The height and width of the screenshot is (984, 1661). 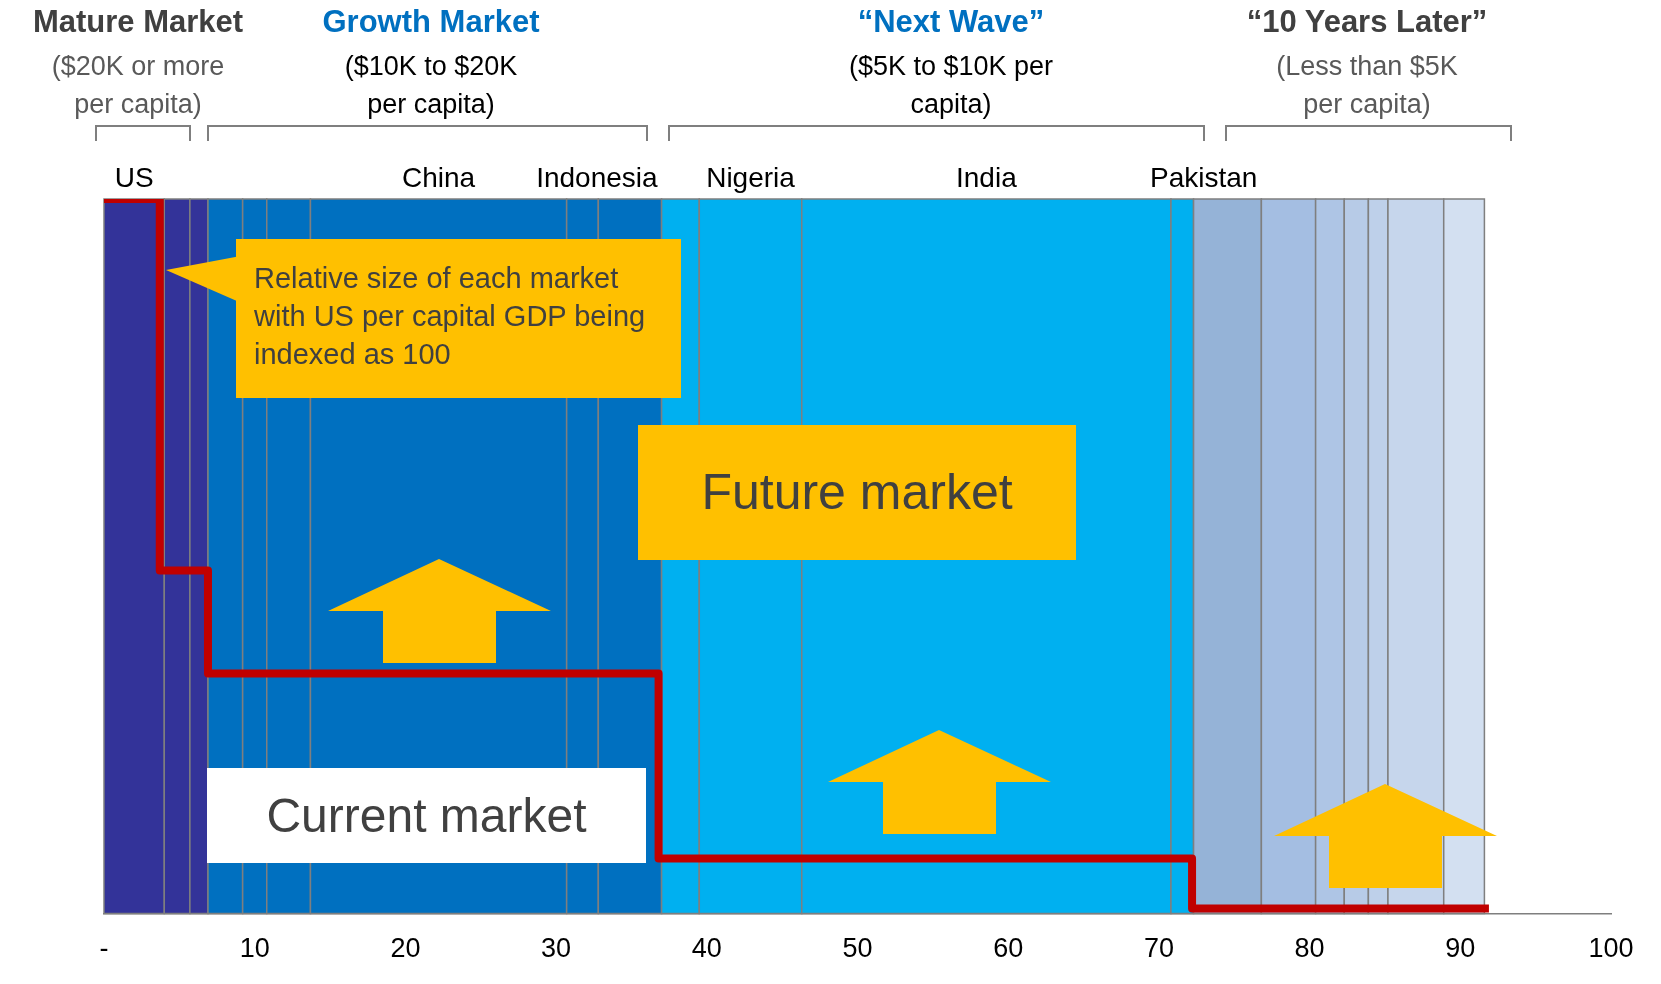 I want to click on x-tick-label: 90, so click(x=1460, y=948).